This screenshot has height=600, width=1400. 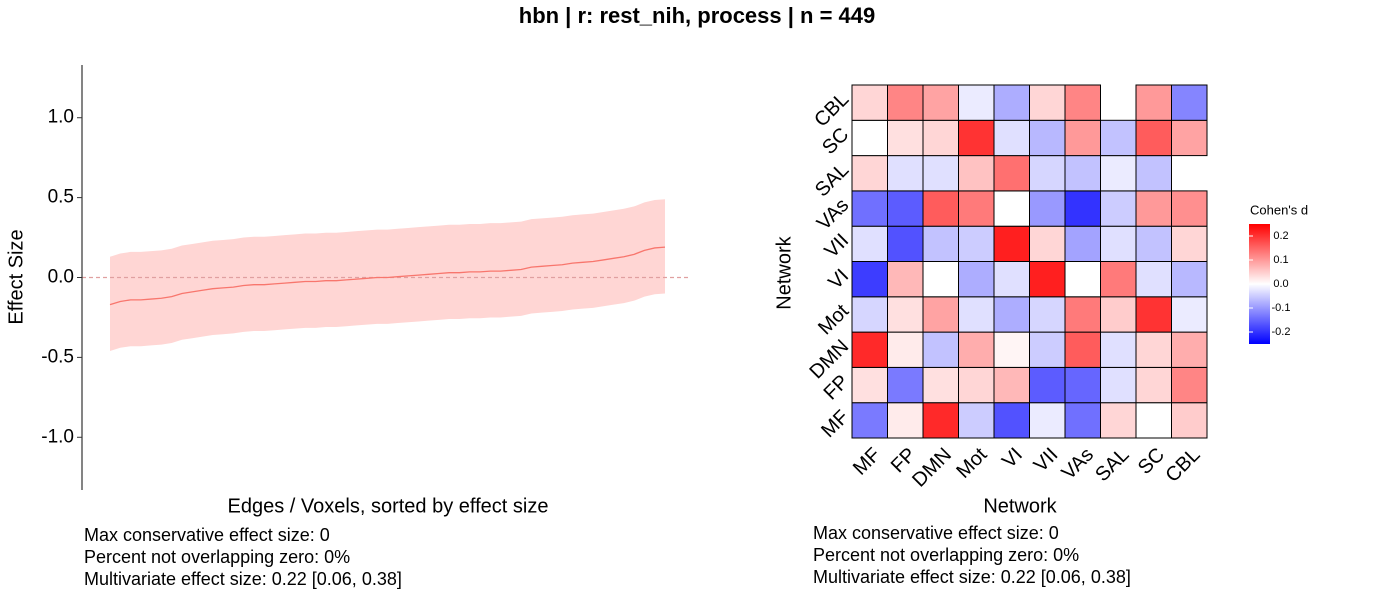 I want to click on colorbar-tick-label: -0.1, so click(x=1281, y=308).